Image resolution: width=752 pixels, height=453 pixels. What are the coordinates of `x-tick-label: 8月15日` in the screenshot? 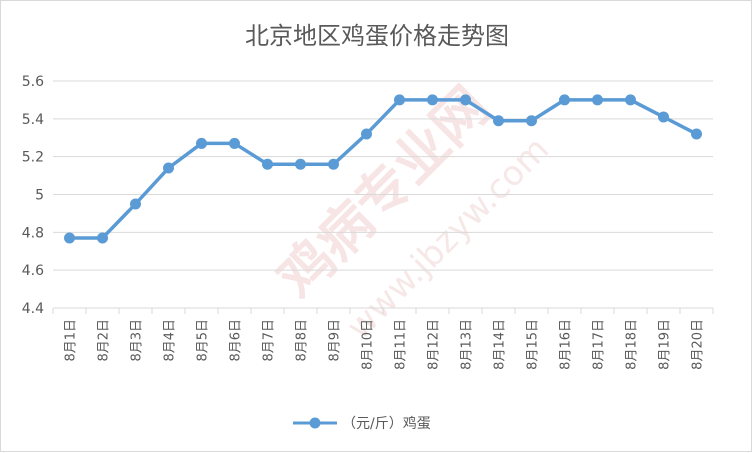 It's located at (533, 344).